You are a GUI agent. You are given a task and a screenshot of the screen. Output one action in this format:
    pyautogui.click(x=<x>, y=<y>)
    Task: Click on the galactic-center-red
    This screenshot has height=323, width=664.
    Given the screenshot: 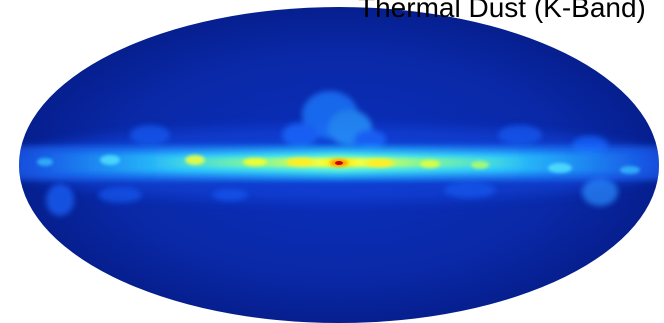 What is the action you would take?
    pyautogui.click(x=339, y=163)
    